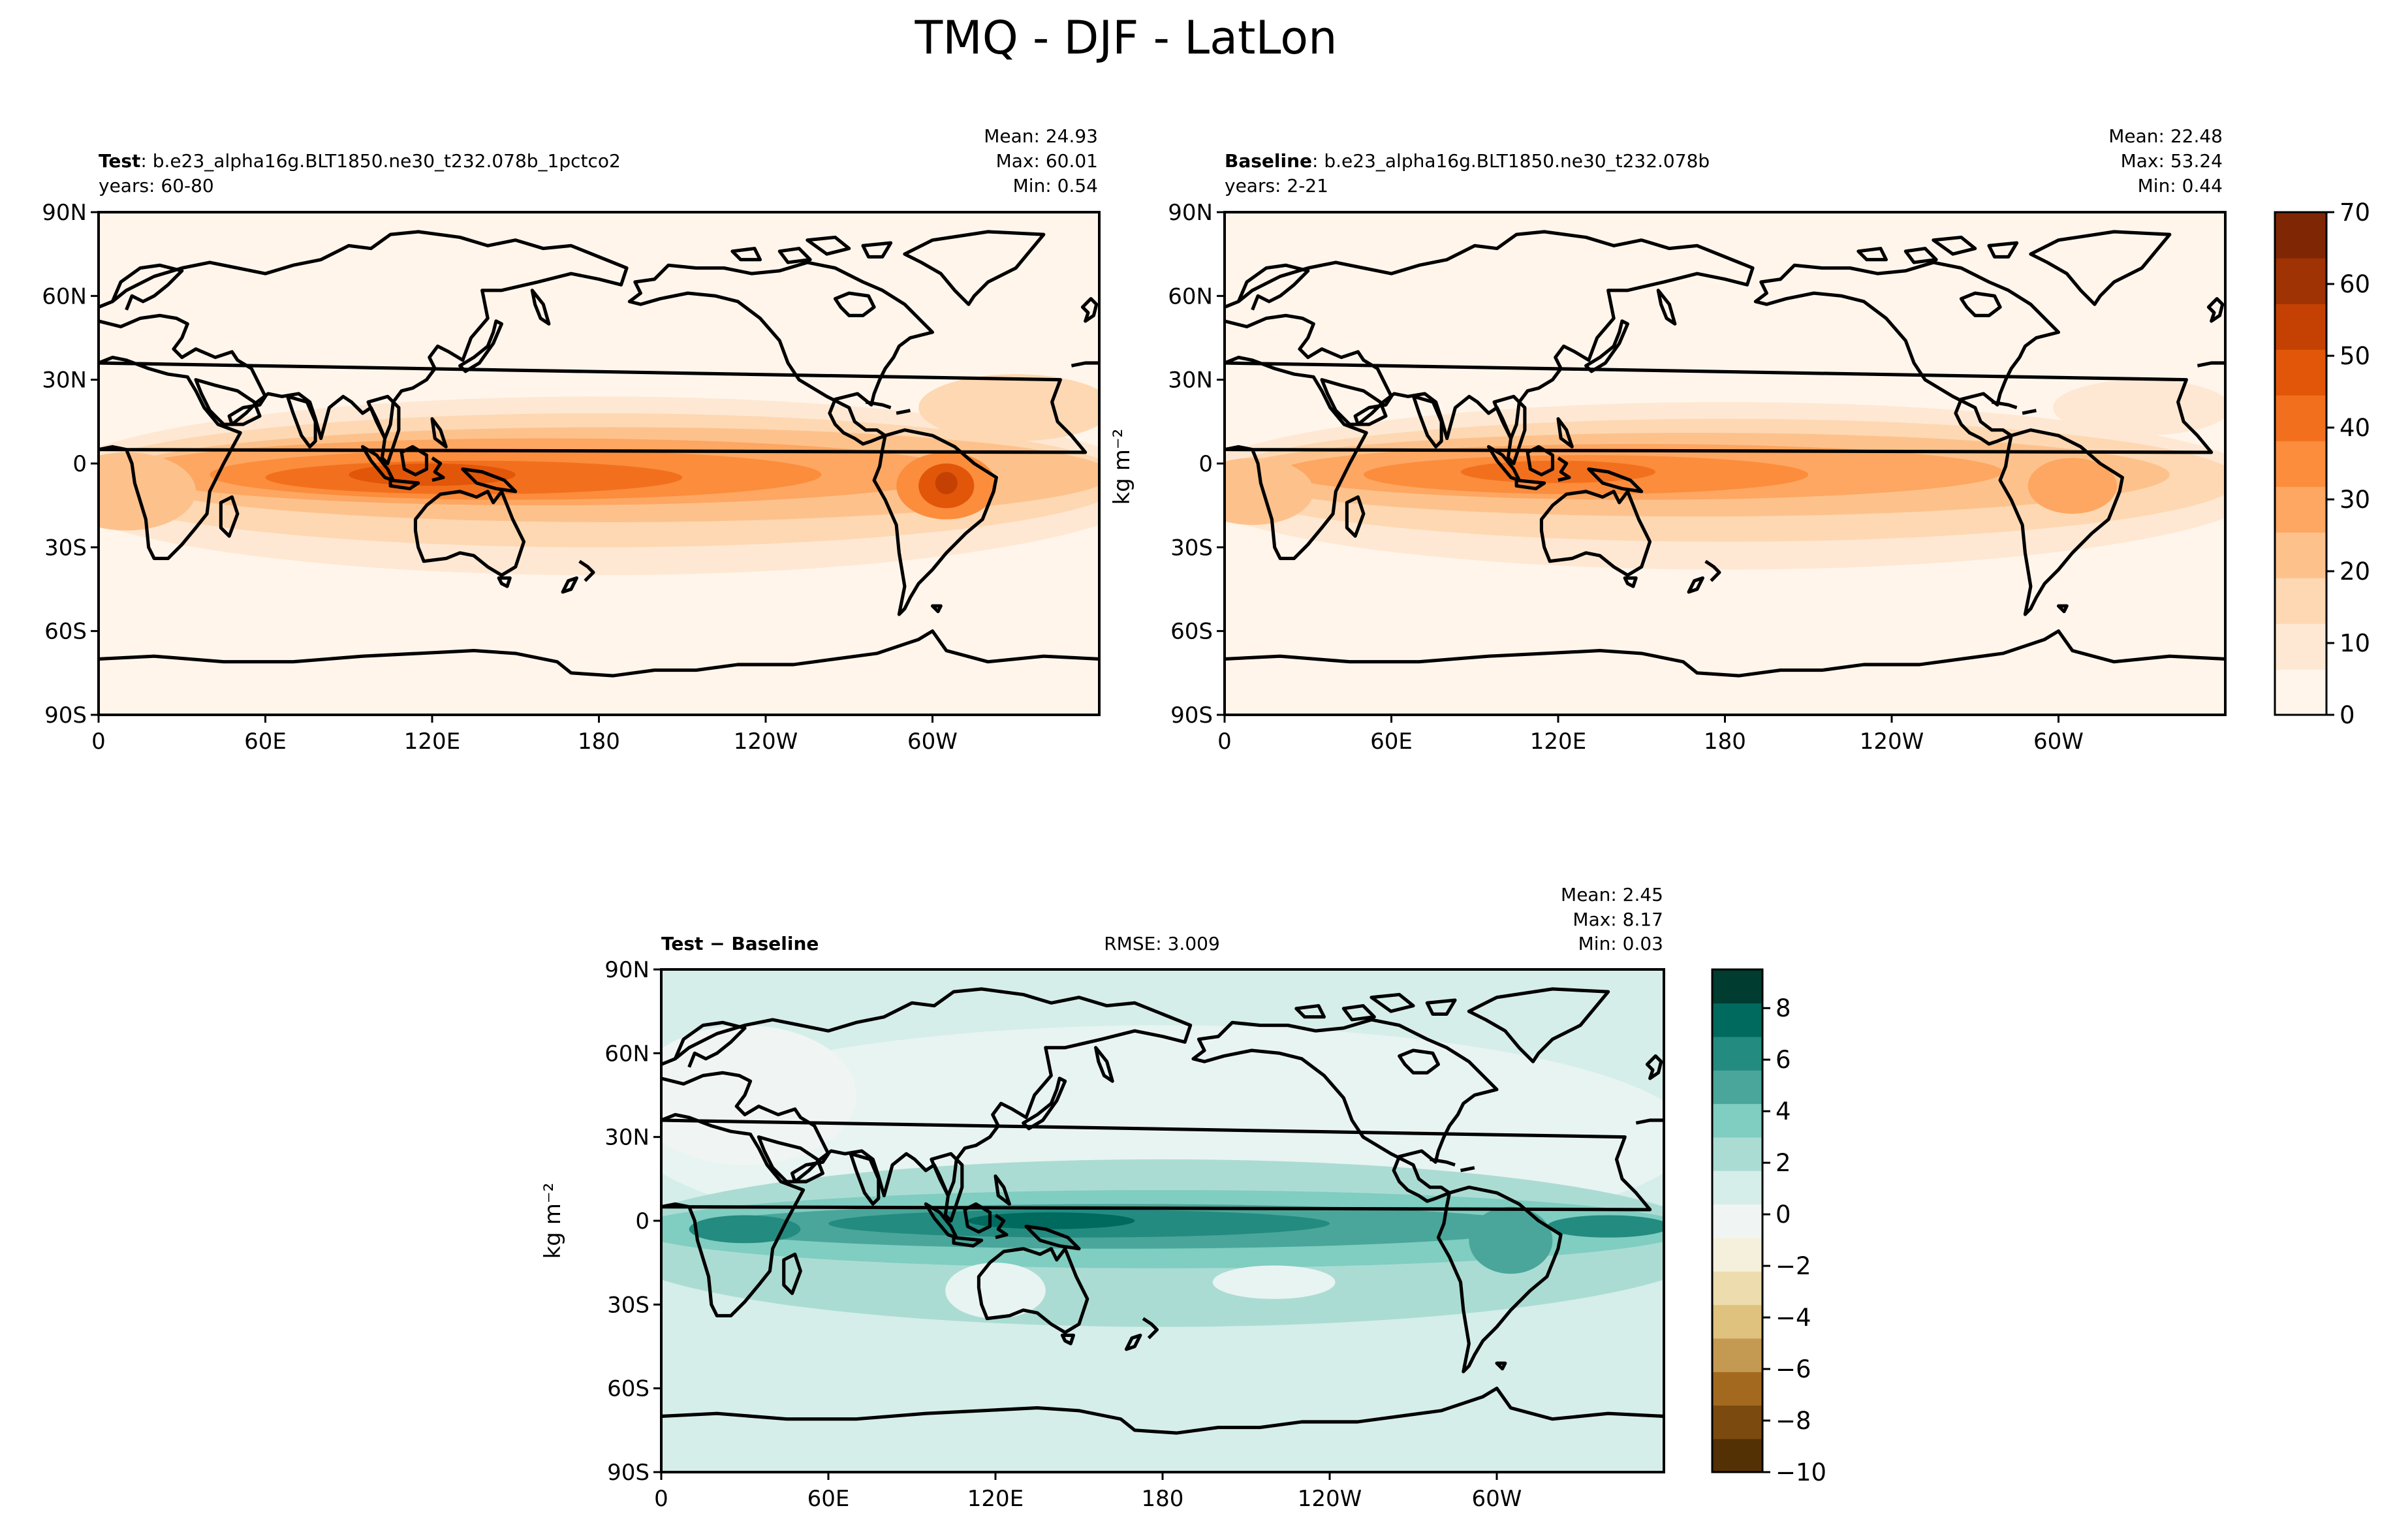 The image size is (2395, 1540). I want to click on diff-map, so click(1162, 1220).